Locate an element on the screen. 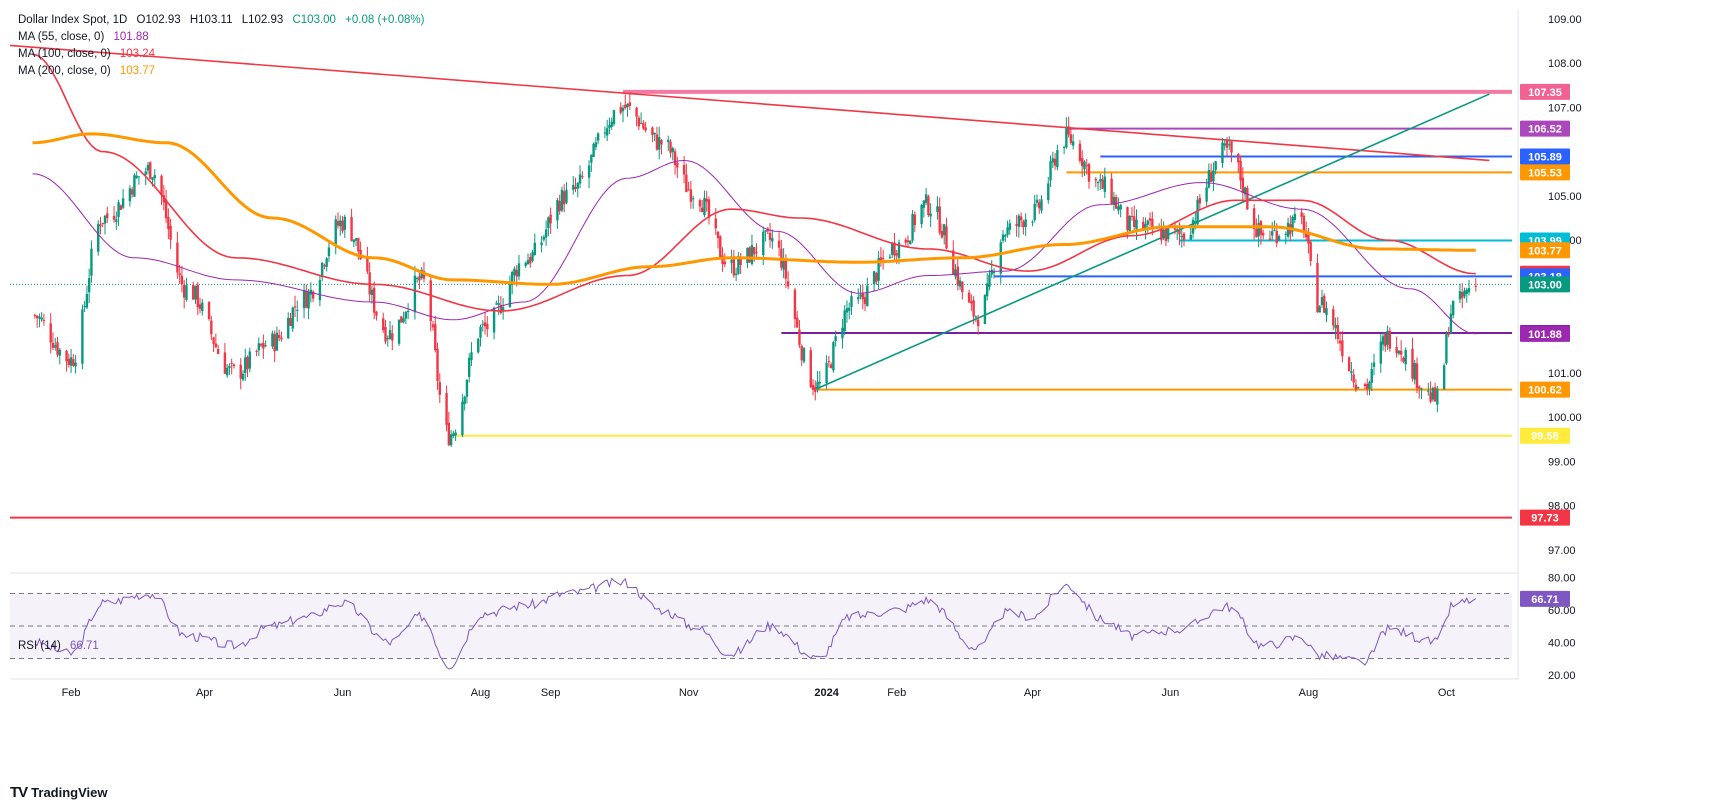  rsi-legend: RSI (14) 66.71 is located at coordinates (58, 646).